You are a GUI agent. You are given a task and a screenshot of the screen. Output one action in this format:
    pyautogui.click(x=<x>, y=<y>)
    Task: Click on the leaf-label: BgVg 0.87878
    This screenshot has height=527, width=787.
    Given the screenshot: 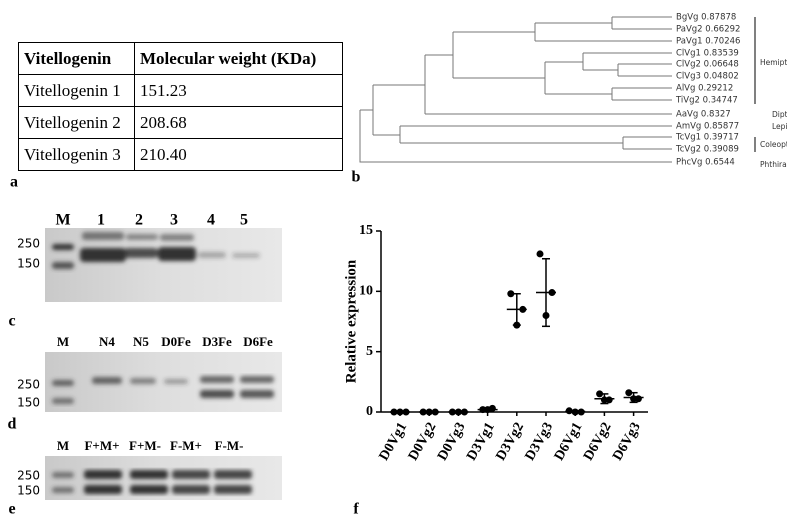 What is the action you would take?
    pyautogui.click(x=706, y=18)
    